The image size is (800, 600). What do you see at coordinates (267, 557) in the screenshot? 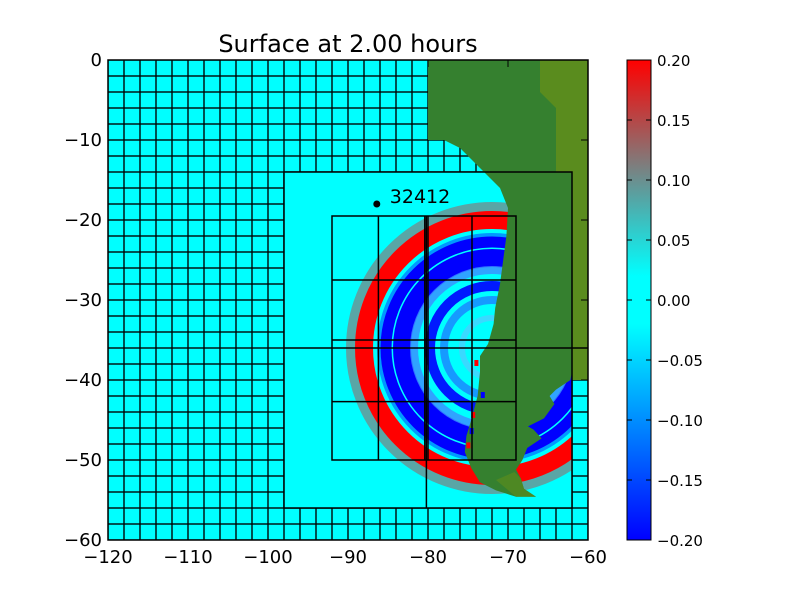
I see `x-tick-label: −100` at bounding box center [267, 557].